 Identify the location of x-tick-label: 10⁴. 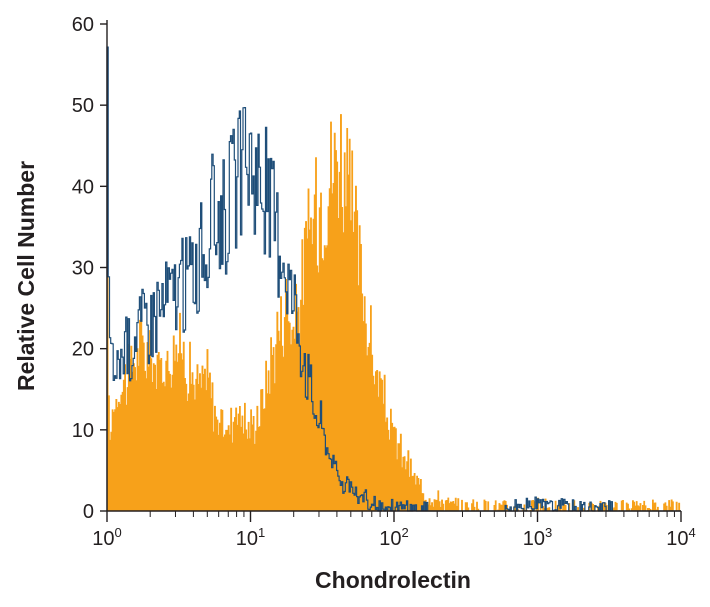
(680, 537).